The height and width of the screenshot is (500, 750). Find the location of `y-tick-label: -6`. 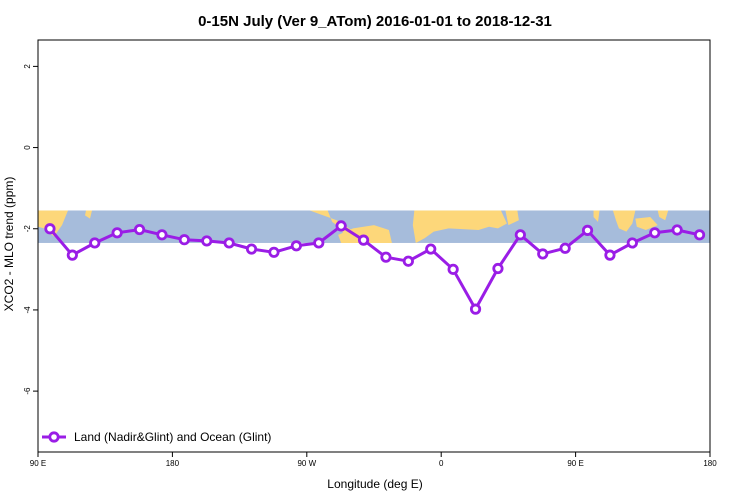

y-tick-label: -6 is located at coordinates (27, 391).